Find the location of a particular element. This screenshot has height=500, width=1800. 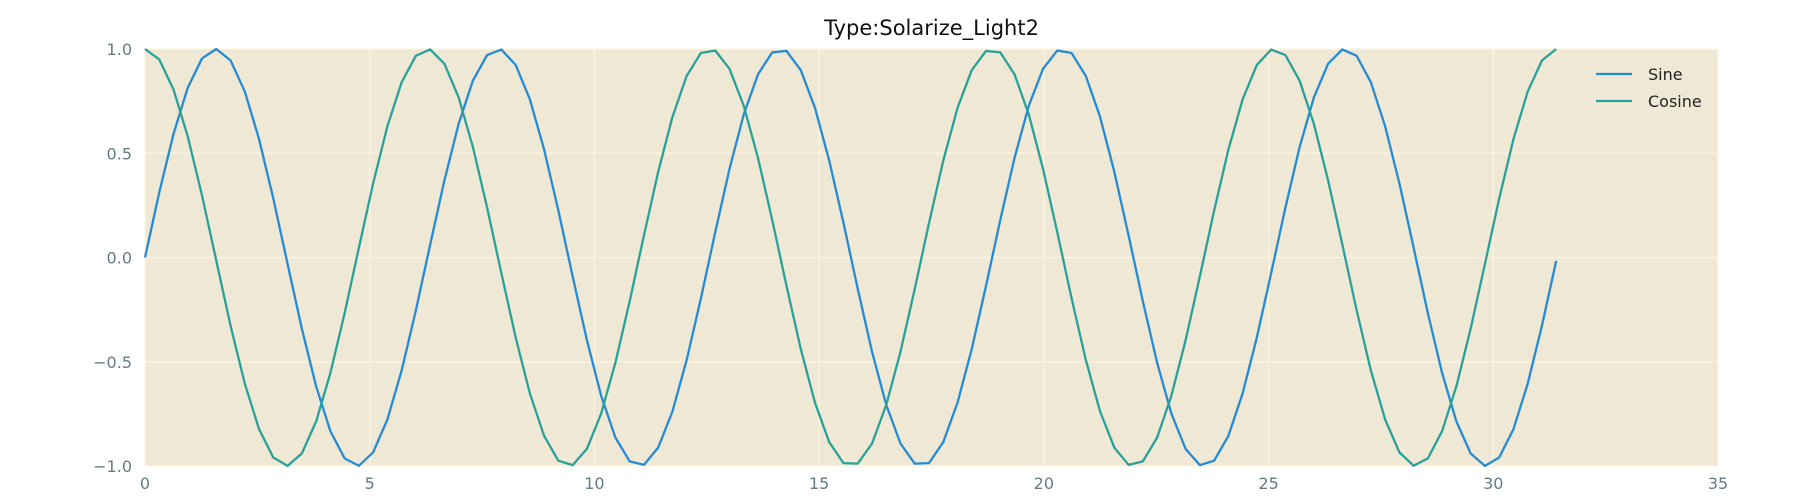

x-tick-label: 25 is located at coordinates (1268, 483).